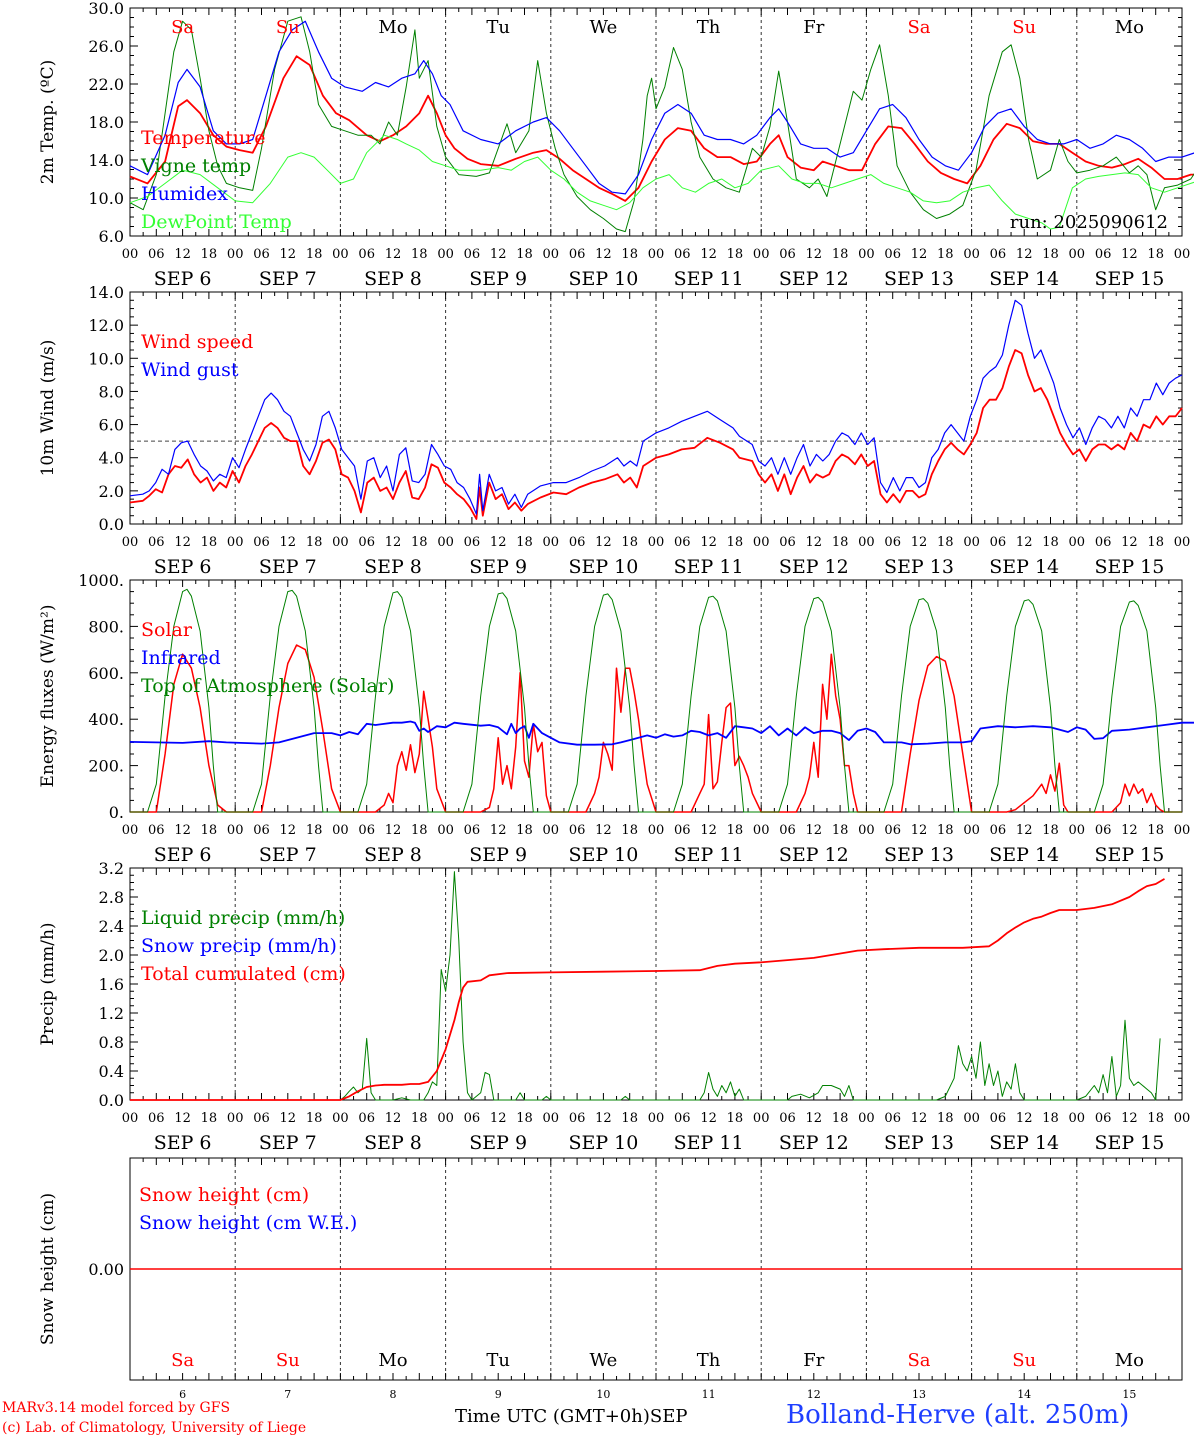 This screenshot has width=1194, height=1440. Describe the element at coordinates (106, 84) in the screenshot. I see `y-tick-label: 22.0` at that location.